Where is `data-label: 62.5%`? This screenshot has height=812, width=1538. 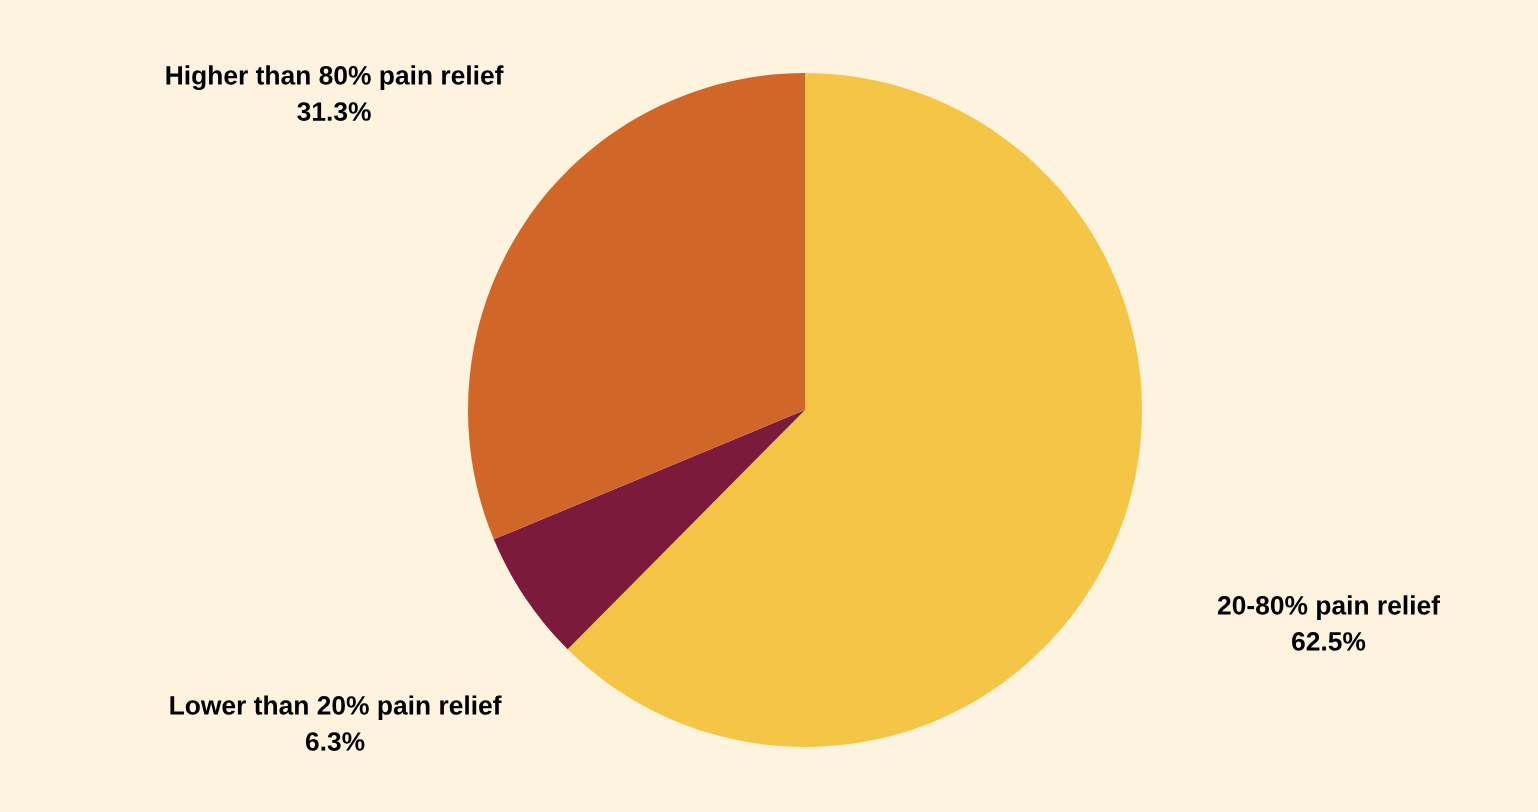 data-label: 62.5% is located at coordinates (1329, 641).